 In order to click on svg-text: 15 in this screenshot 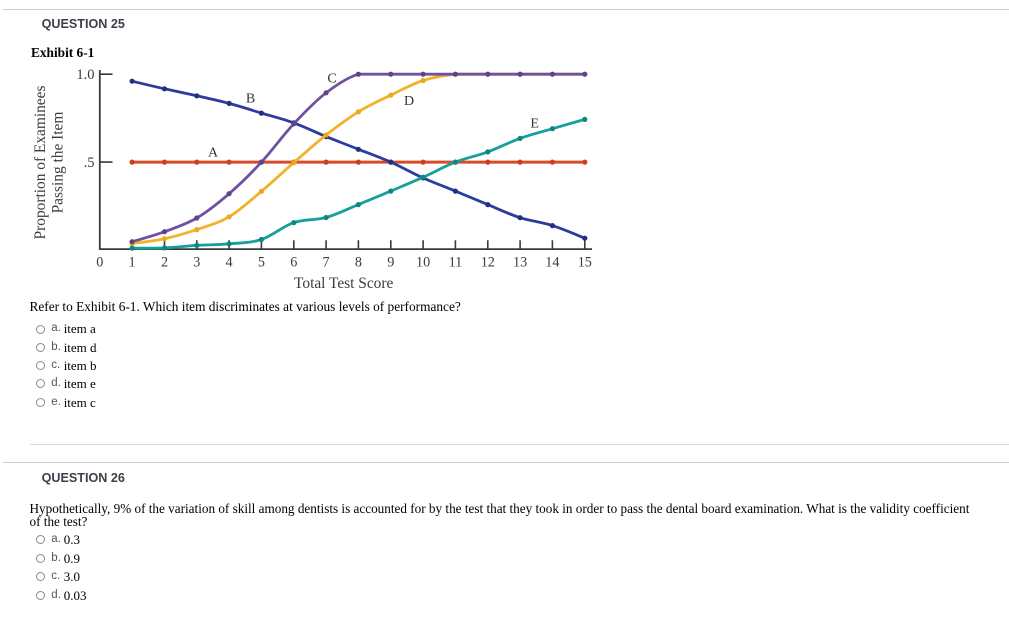, I will do `click(585, 263)`.